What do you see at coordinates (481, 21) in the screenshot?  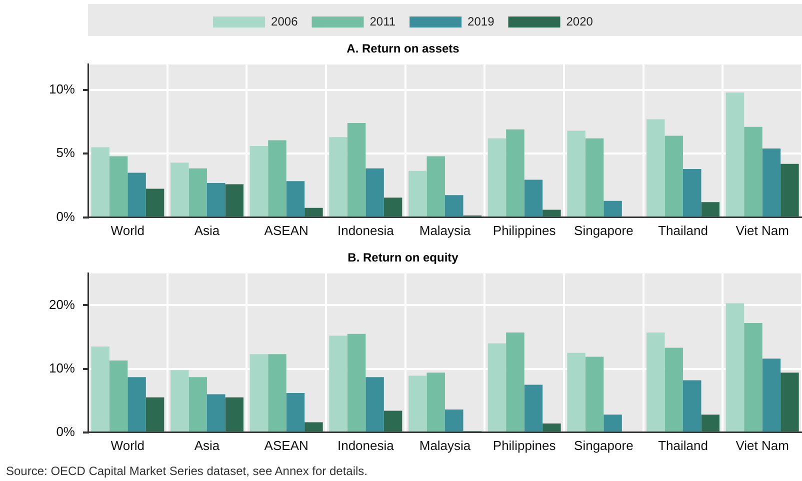 I see `legend-label: 2019` at bounding box center [481, 21].